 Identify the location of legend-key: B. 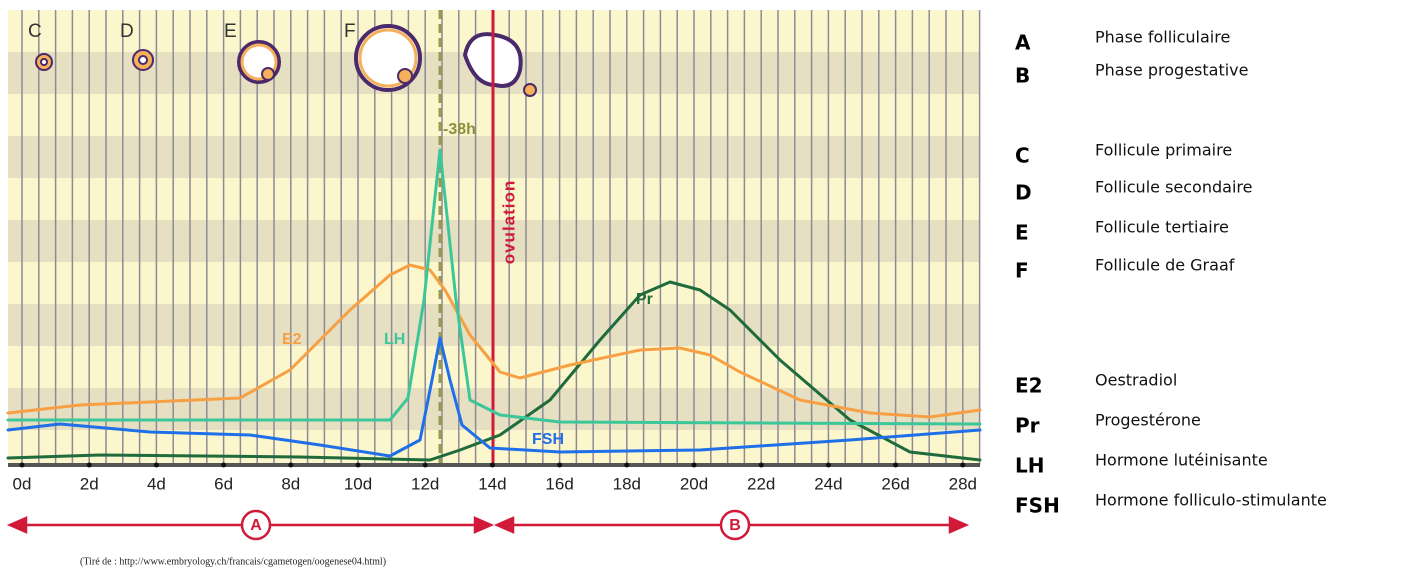
(1022, 76).